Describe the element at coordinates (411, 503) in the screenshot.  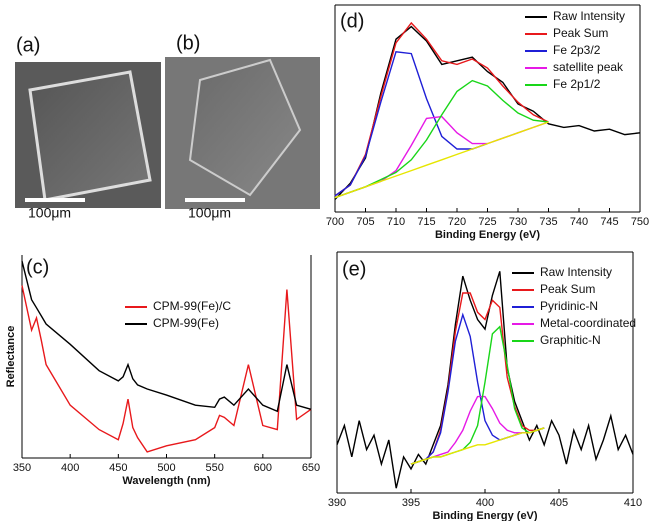
I see `x-tick-label: 395` at that location.